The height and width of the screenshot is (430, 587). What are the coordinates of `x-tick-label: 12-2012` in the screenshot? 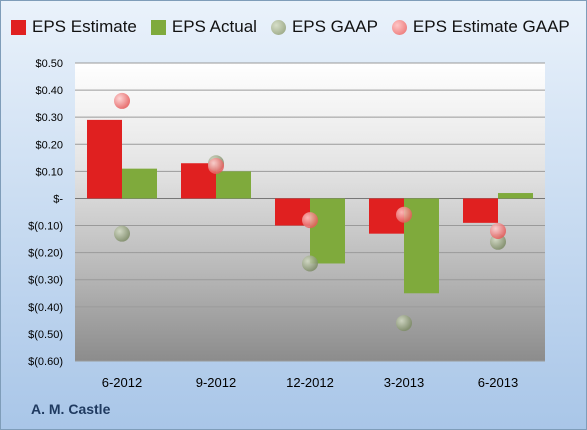 It's located at (310, 382).